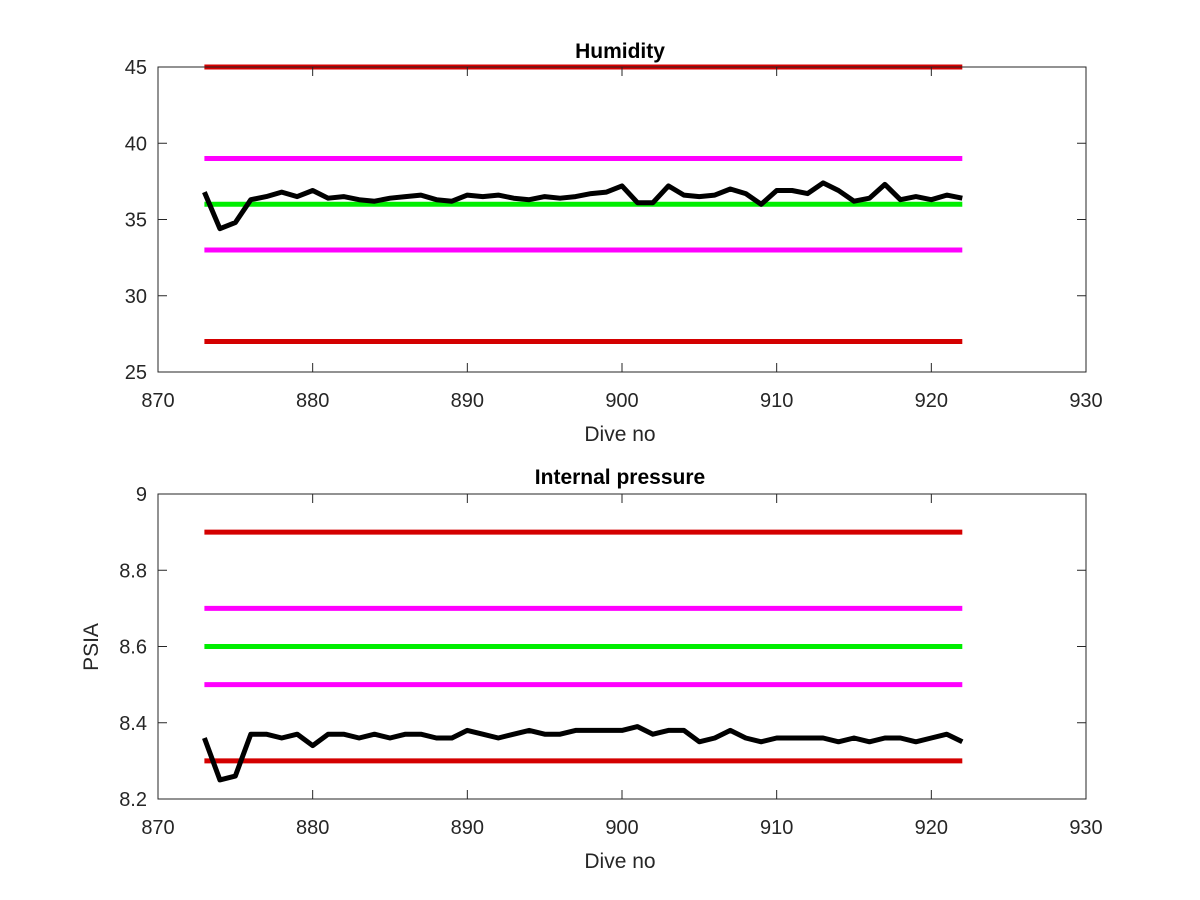 The width and height of the screenshot is (1200, 900). What do you see at coordinates (133, 724) in the screenshot?
I see `y-tick-label: 8.4` at bounding box center [133, 724].